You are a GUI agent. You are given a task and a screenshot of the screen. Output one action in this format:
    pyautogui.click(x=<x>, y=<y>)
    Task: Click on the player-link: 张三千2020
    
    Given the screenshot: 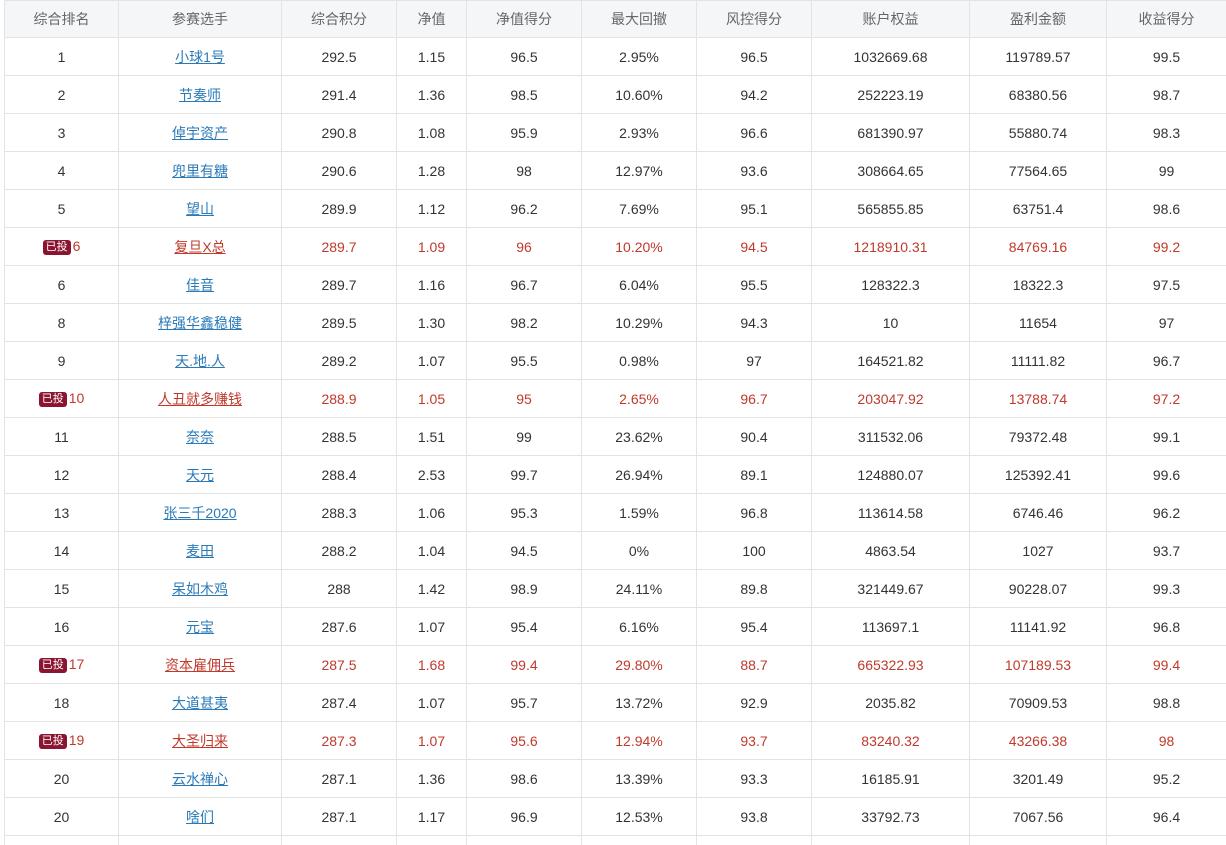 What is the action you would take?
    pyautogui.click(x=200, y=512)
    